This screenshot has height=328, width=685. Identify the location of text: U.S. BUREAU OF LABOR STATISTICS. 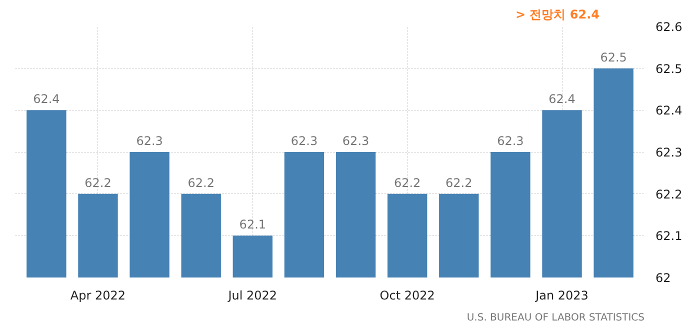
(555, 318).